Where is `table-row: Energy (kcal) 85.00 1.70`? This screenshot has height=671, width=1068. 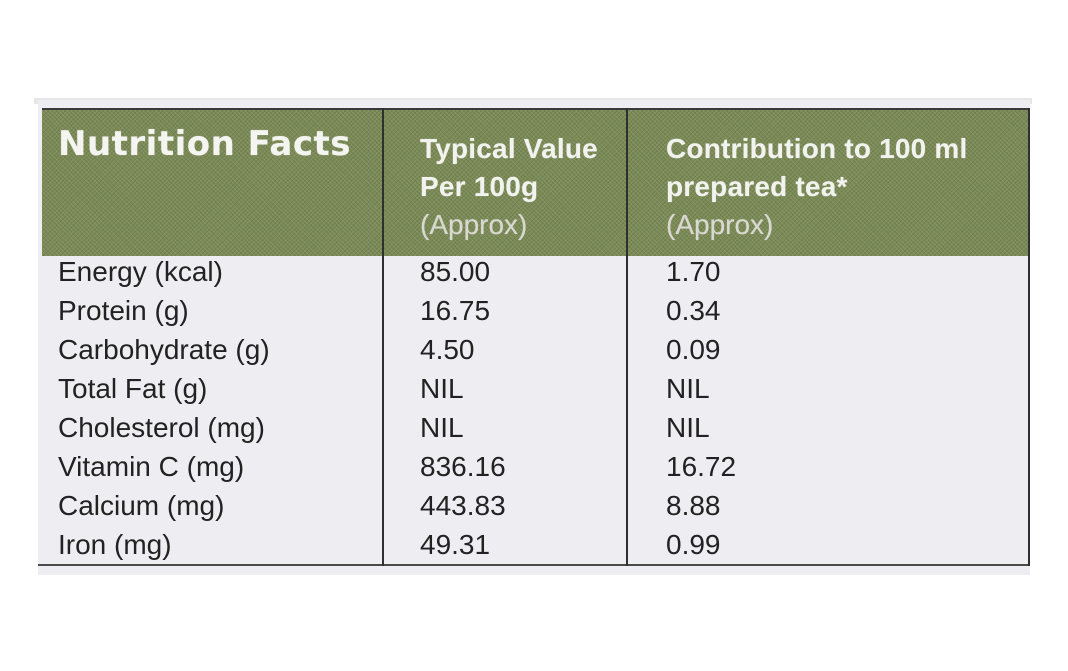 table-row: Energy (kcal) 85.00 1.70 is located at coordinates (534, 273).